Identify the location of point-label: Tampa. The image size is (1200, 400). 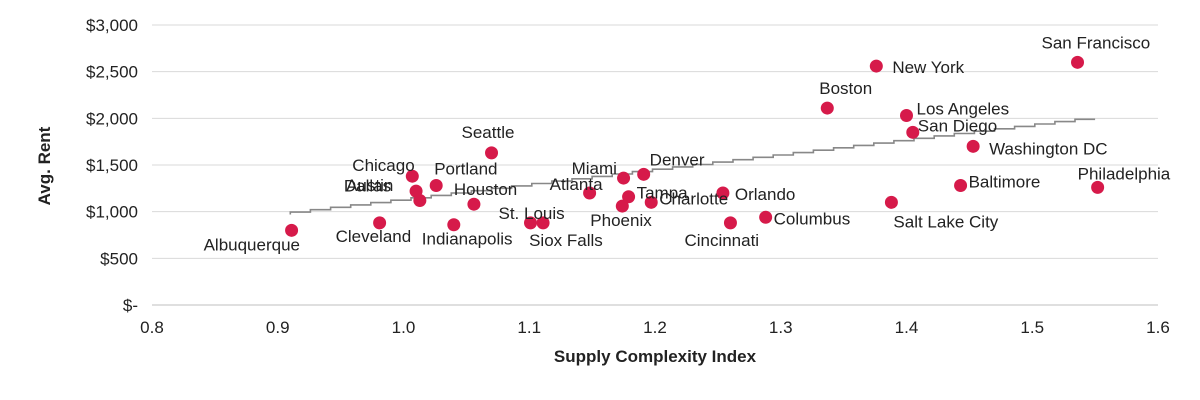
(663, 193).